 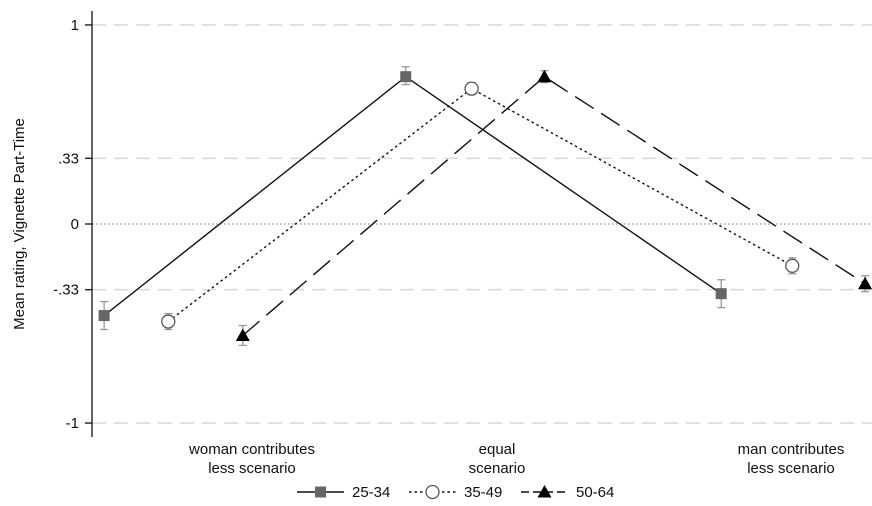 I want to click on x-category-label: equal, so click(x=497, y=449).